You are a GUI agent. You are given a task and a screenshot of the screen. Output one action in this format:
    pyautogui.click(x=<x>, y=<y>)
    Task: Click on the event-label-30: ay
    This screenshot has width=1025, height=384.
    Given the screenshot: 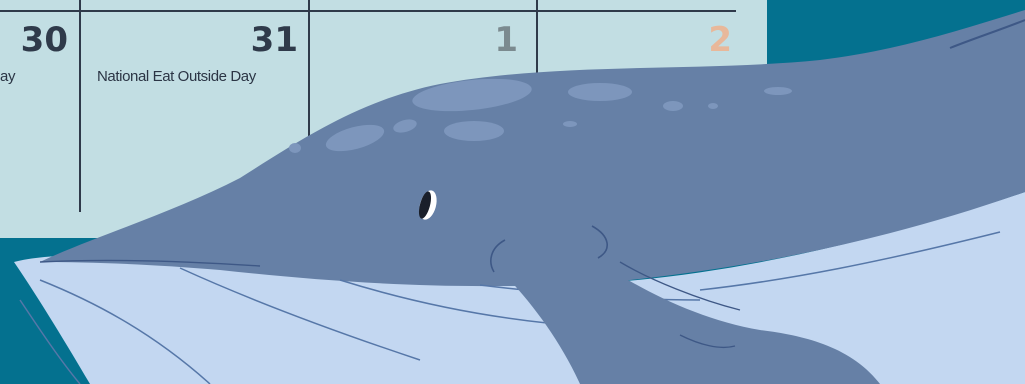 What is the action you would take?
    pyautogui.click(x=8, y=76)
    